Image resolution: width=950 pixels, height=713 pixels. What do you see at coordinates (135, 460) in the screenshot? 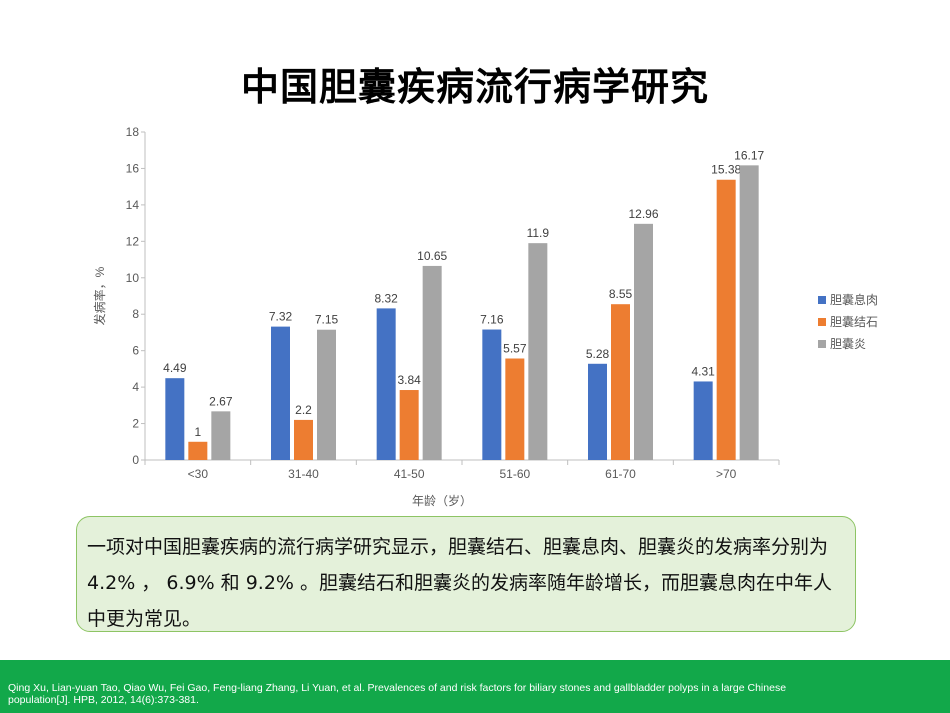
I see `y-tick-label: 0` at bounding box center [135, 460].